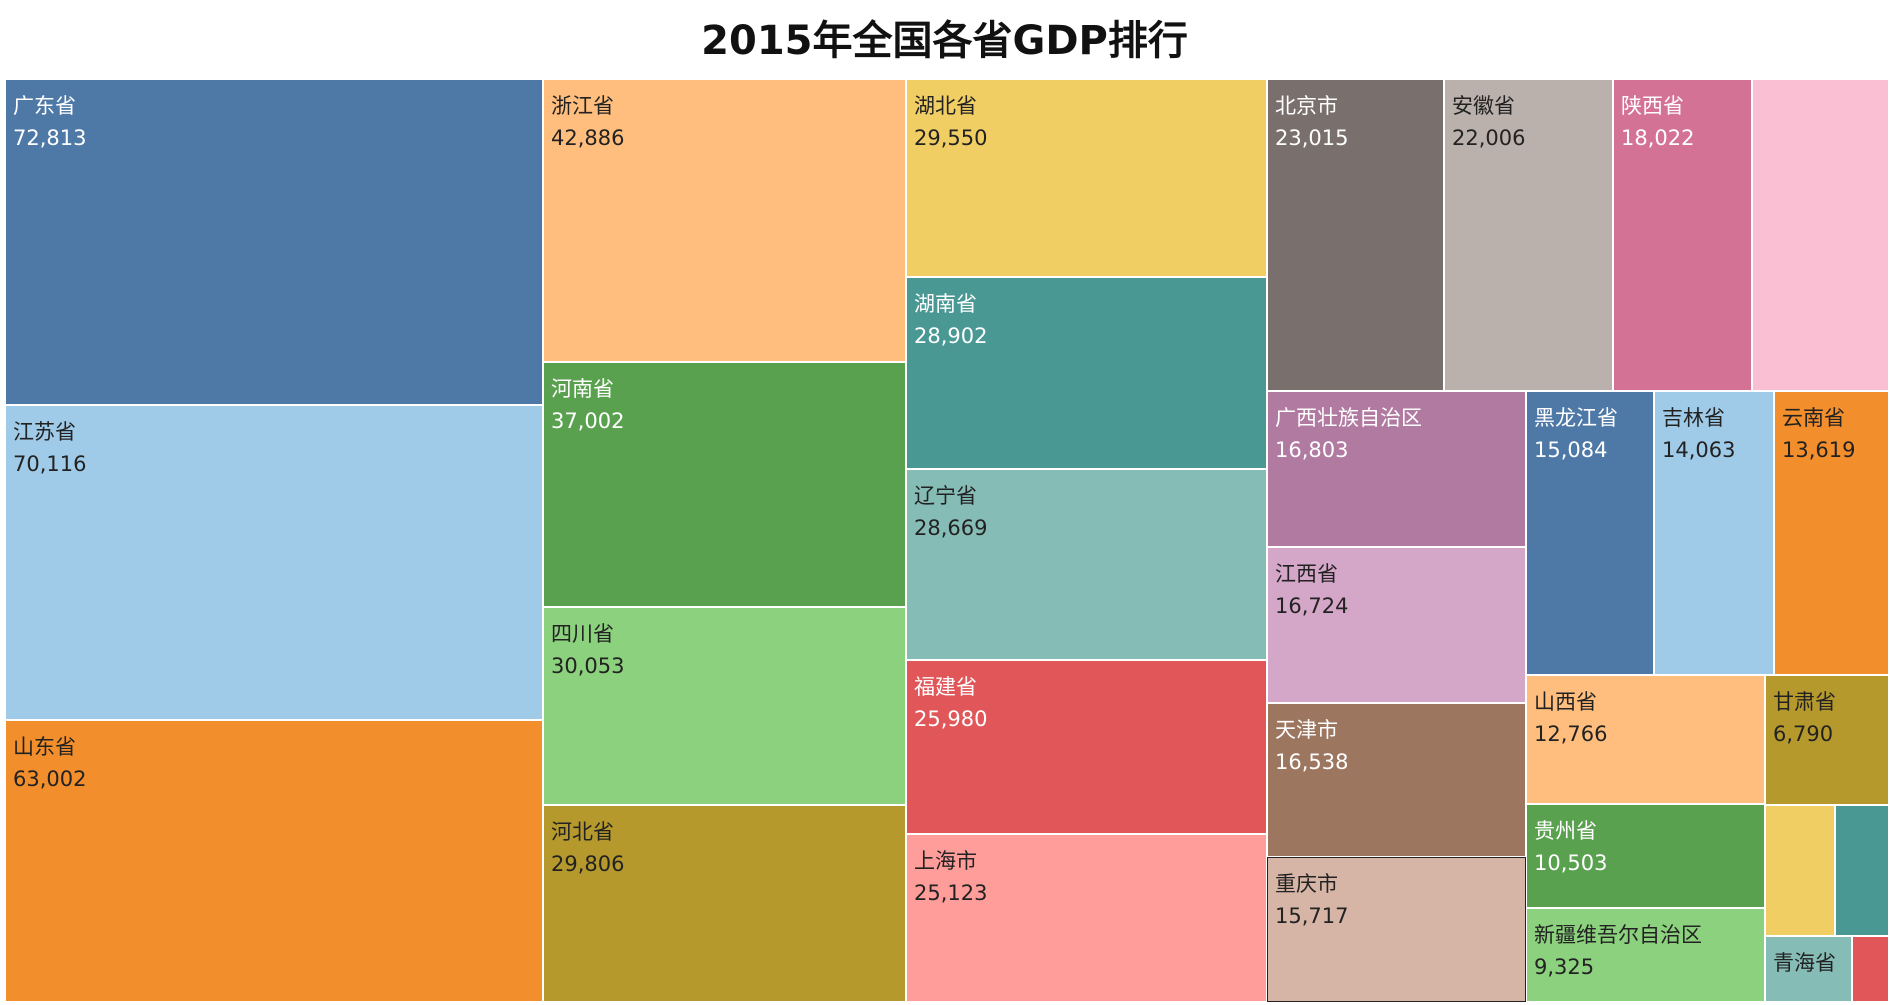  What do you see at coordinates (724, 903) in the screenshot?
I see `treemap-tile: 河北省 29,806` at bounding box center [724, 903].